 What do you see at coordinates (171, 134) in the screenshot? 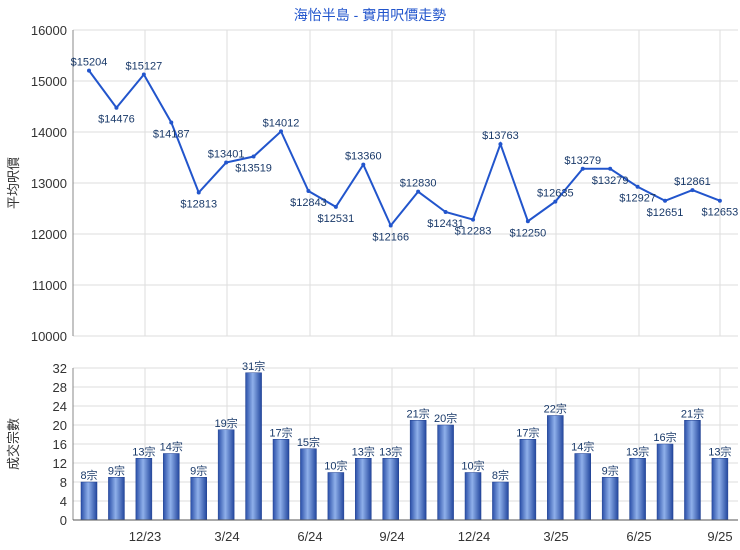
I see `price-data-label: $14187` at bounding box center [171, 134].